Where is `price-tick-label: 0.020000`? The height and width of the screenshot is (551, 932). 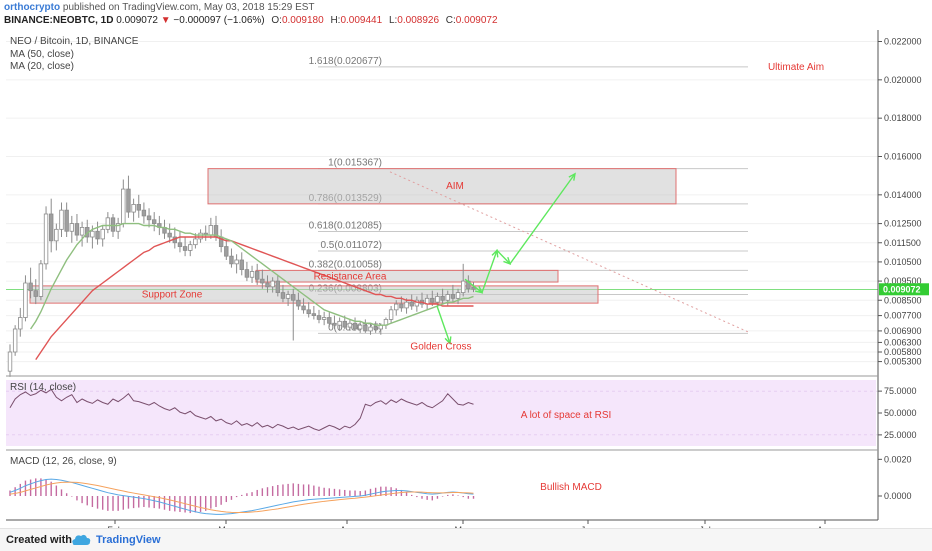 price-tick-label: 0.020000 is located at coordinates (903, 80).